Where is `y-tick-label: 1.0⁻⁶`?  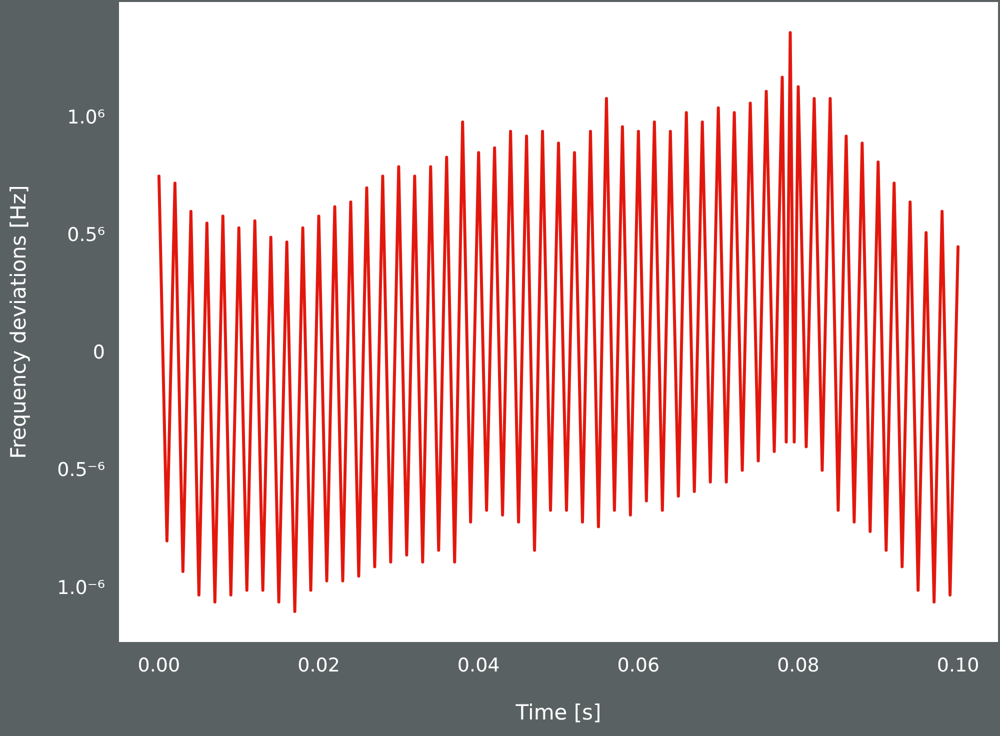
y-tick-label: 1.0⁻⁶ is located at coordinates (81, 587).